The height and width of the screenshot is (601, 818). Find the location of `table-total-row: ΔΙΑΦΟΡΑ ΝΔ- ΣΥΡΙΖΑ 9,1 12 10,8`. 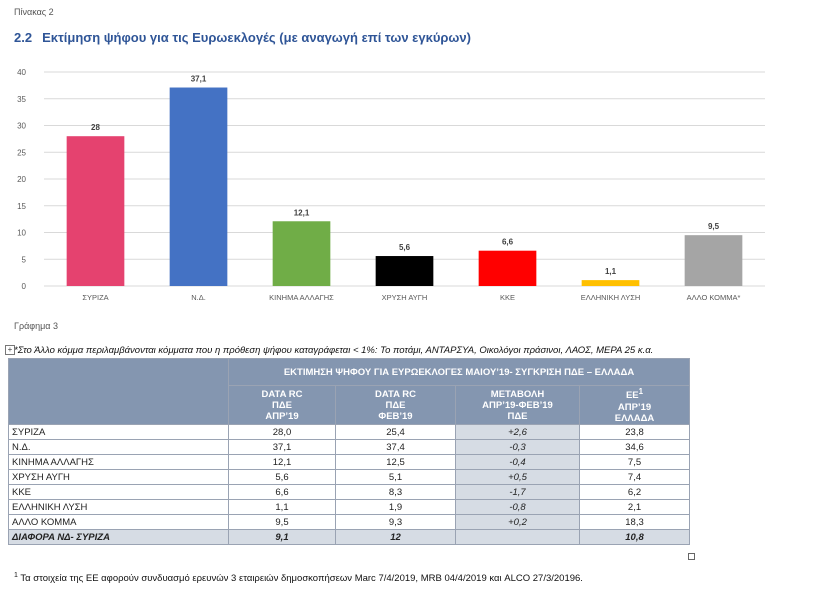

table-total-row: ΔΙΑΦΟΡΑ ΝΔ- ΣΥΡΙΖΑ 9,1 12 10,8 is located at coordinates (349, 537).